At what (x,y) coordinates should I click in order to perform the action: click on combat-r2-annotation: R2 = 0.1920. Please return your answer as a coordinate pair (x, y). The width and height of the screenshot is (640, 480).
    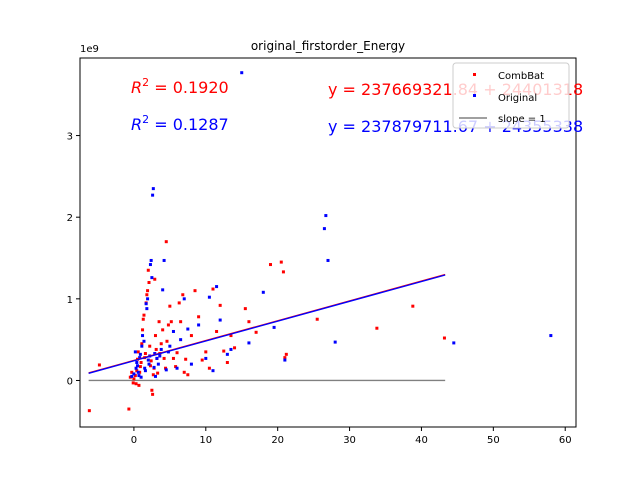
    Looking at the image, I should click on (180, 86).